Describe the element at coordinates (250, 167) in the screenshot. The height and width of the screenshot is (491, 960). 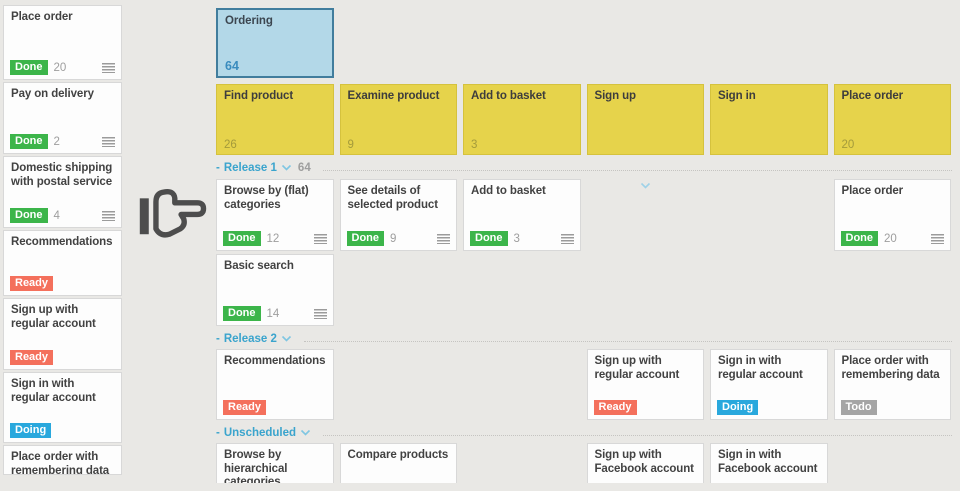
I see `release-label: Release 1` at that location.